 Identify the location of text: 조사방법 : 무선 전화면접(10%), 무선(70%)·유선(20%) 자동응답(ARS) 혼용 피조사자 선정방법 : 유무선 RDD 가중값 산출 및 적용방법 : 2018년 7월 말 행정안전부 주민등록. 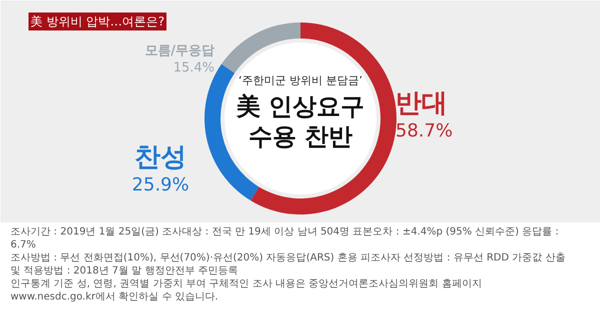
(288, 264).